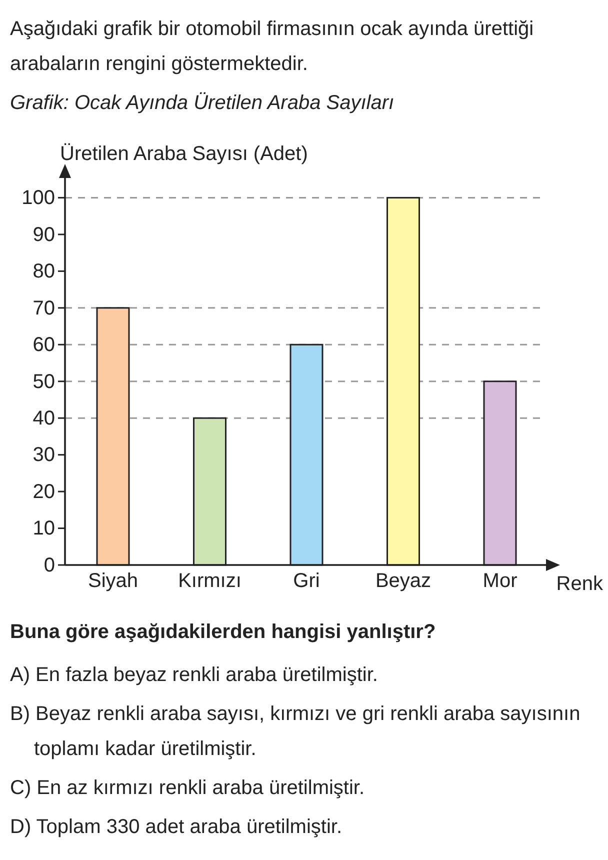  Describe the element at coordinates (194, 675) in the screenshot. I see `text: A) En fazla beyaz renkli araba üretilmiştir.` at that location.